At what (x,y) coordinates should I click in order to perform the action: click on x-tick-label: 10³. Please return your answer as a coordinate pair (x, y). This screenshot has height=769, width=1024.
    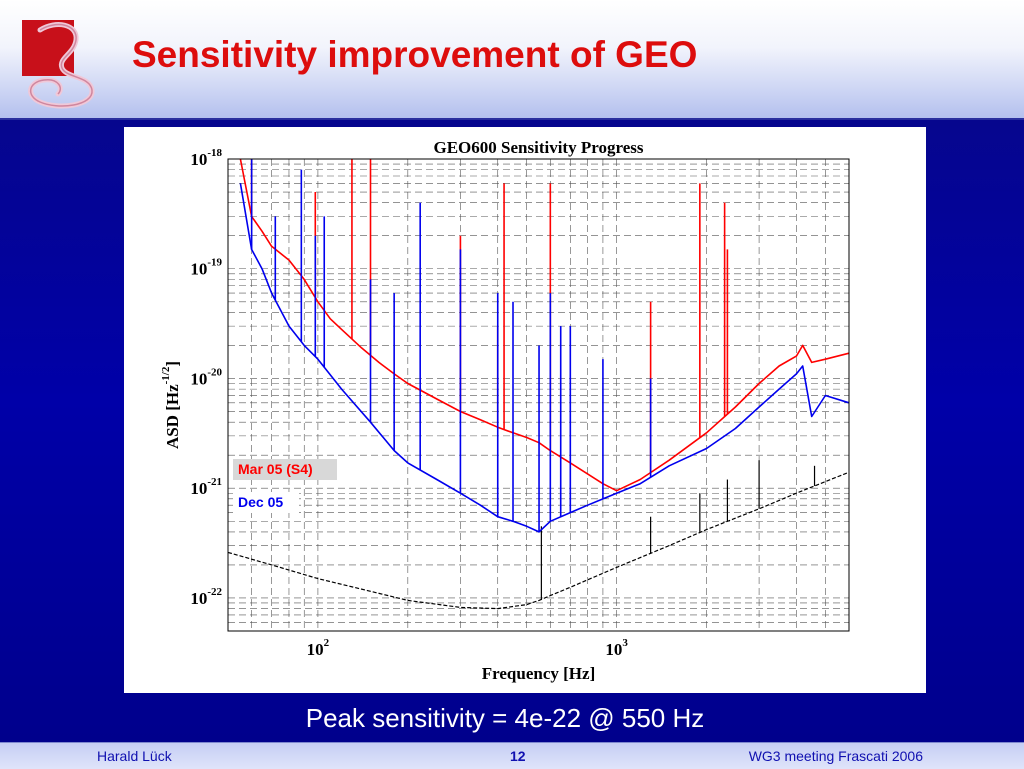
    Looking at the image, I should click on (616, 648).